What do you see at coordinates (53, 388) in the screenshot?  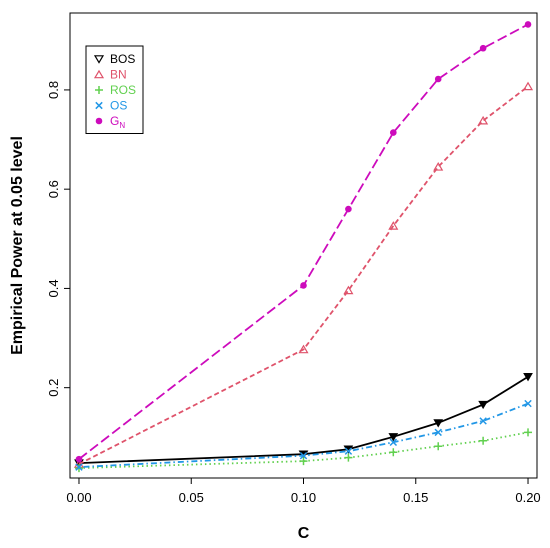 I see `y-tick-label: 0.2` at bounding box center [53, 388].